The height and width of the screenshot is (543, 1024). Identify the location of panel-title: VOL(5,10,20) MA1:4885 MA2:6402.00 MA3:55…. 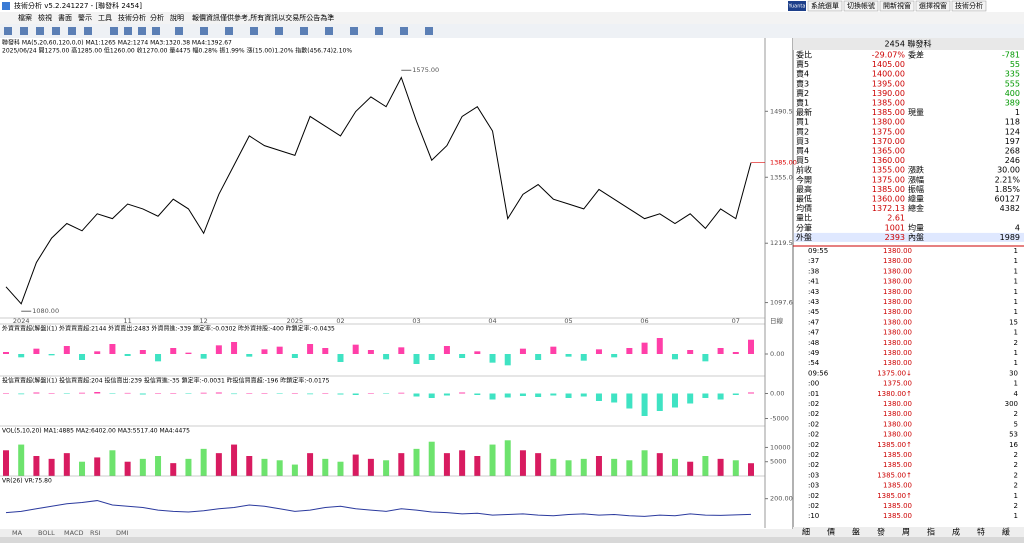
(96, 431).